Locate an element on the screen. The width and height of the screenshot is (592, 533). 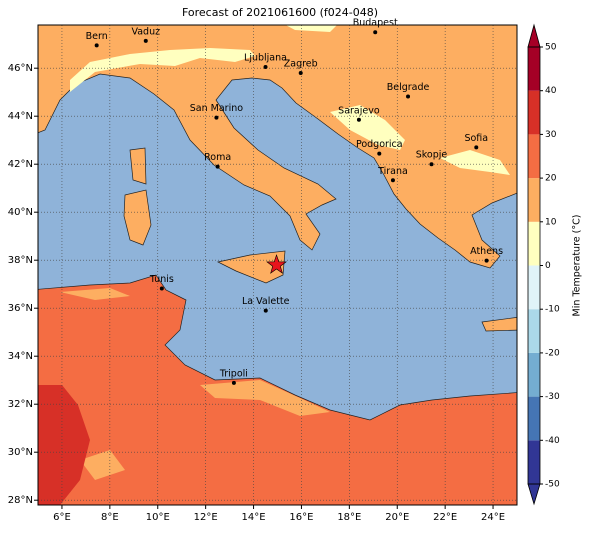
x-tick-label: 10°E is located at coordinates (158, 517).